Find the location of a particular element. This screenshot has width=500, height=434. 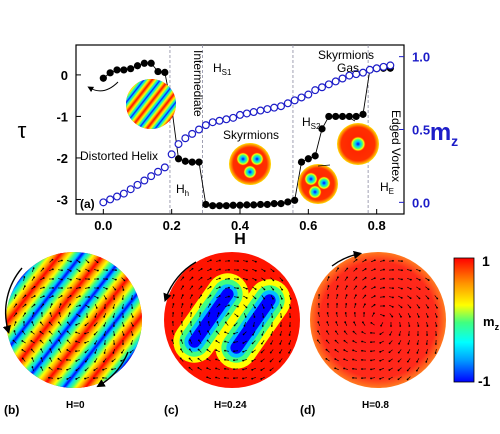

y-tick-label-left: -1 is located at coordinates (62, 116).